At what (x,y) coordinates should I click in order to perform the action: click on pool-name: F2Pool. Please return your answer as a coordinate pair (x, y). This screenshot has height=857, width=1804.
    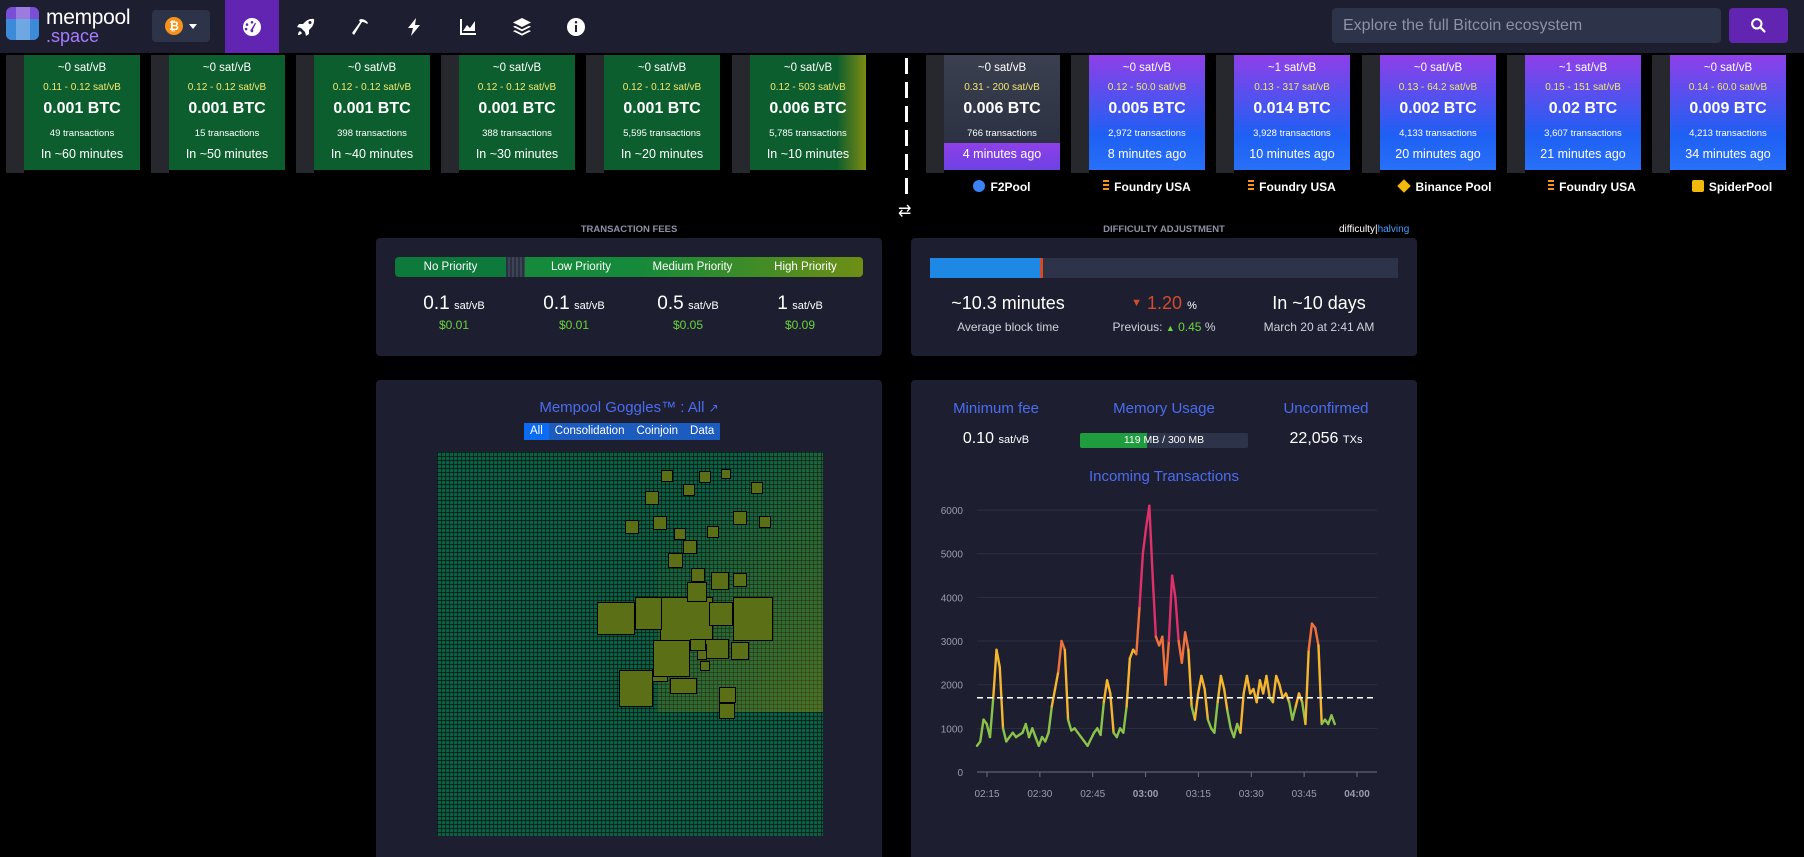
    Looking at the image, I should click on (1010, 187).